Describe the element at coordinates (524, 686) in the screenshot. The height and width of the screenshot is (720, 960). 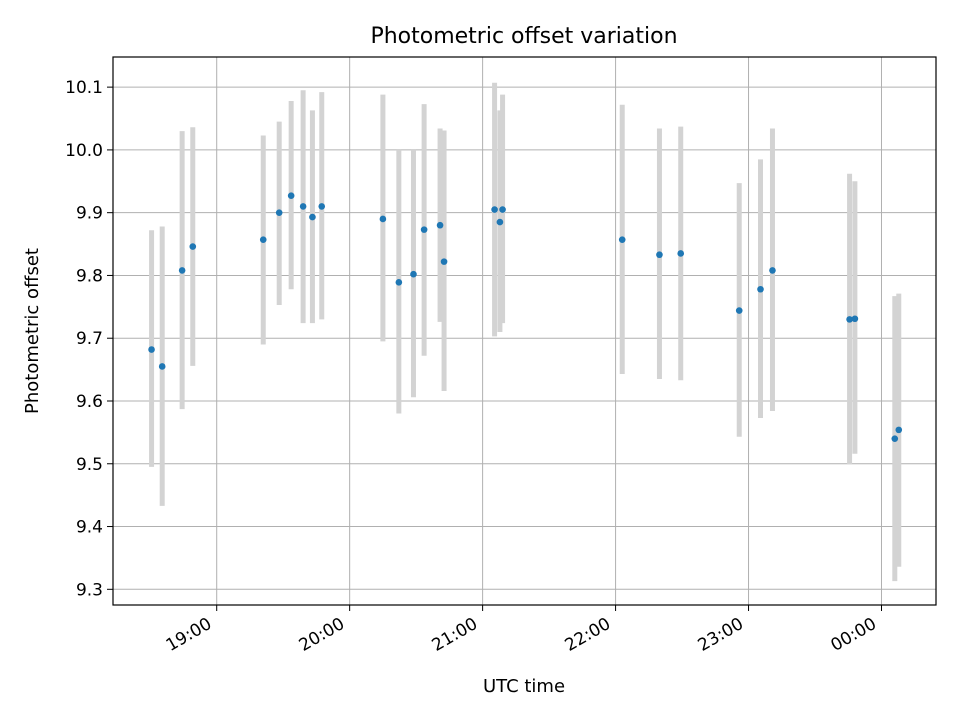
I see `x-axis-label: UTC time` at that location.